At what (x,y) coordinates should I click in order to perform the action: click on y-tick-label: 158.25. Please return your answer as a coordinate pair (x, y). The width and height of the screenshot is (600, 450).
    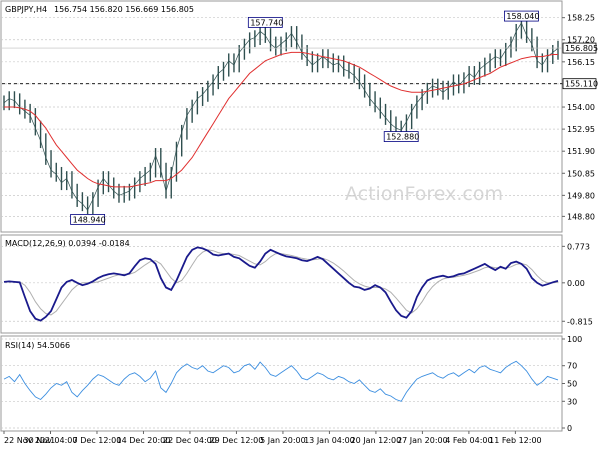
    Looking at the image, I should click on (581, 18).